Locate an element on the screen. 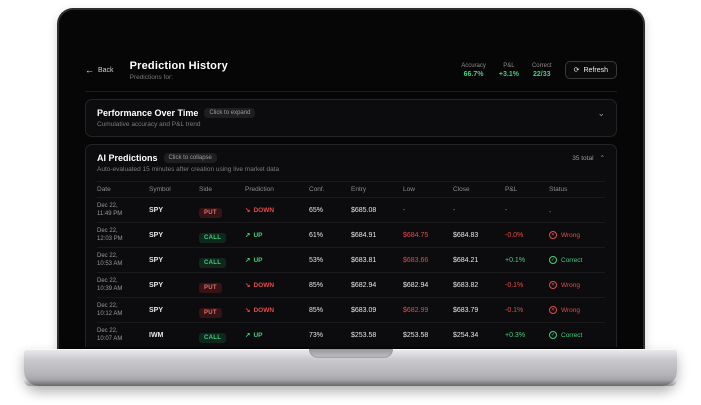 The width and height of the screenshot is (701, 405). col-date: Date is located at coordinates (104, 189).